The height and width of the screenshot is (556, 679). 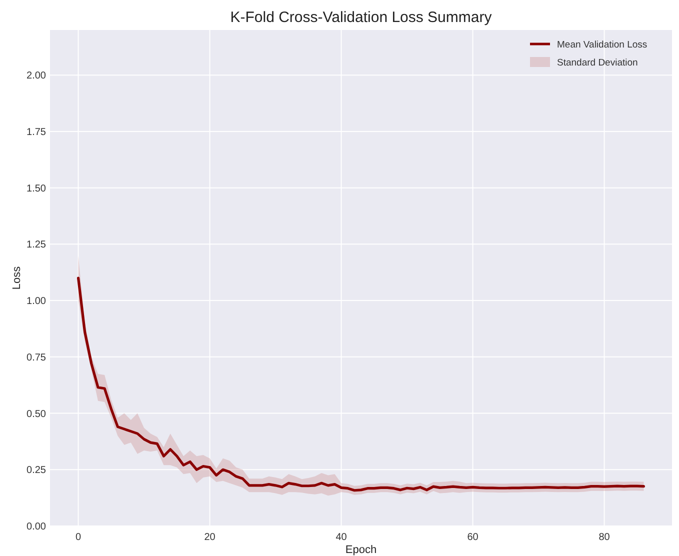 I want to click on x-tick-label: 20, so click(x=210, y=537).